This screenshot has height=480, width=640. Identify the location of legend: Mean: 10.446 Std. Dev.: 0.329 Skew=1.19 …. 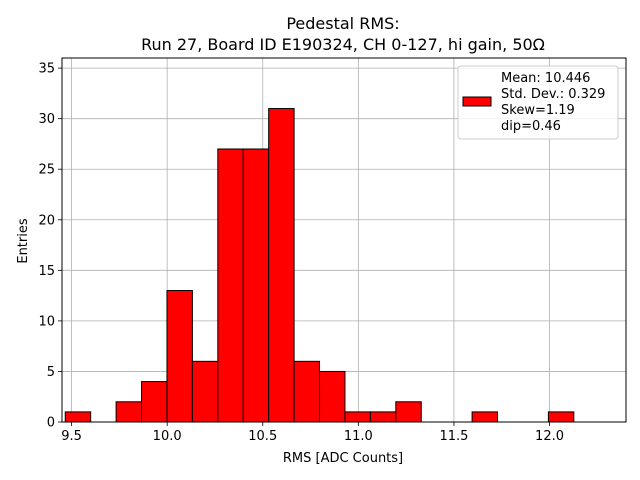
(538, 102).